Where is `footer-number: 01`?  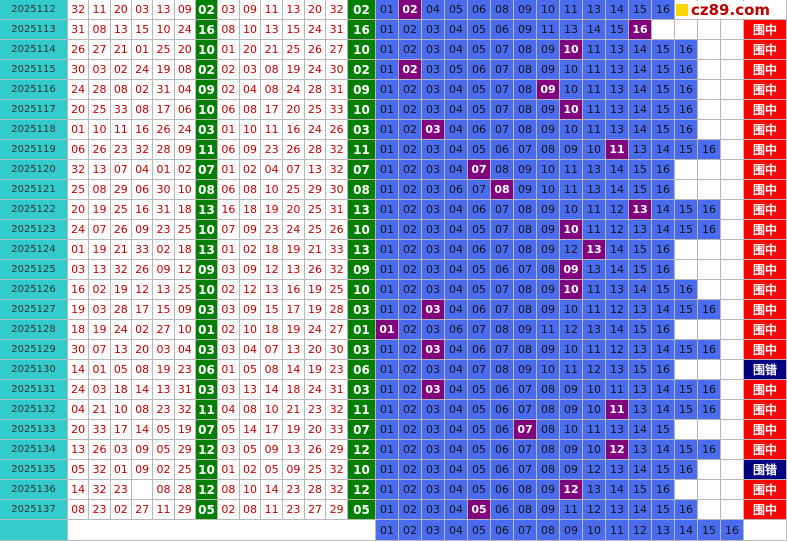
footer-number: 01 is located at coordinates (387, 530).